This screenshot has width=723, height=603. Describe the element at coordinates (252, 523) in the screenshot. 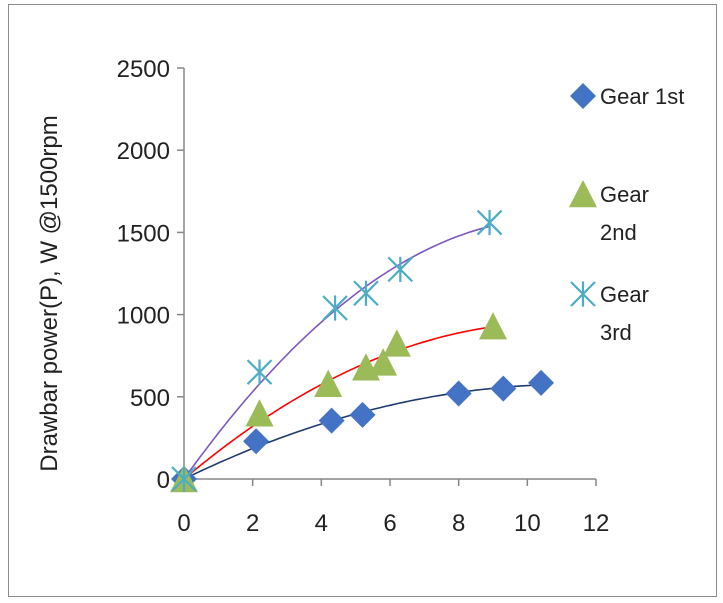

I see `x-tick-label: 2` at that location.